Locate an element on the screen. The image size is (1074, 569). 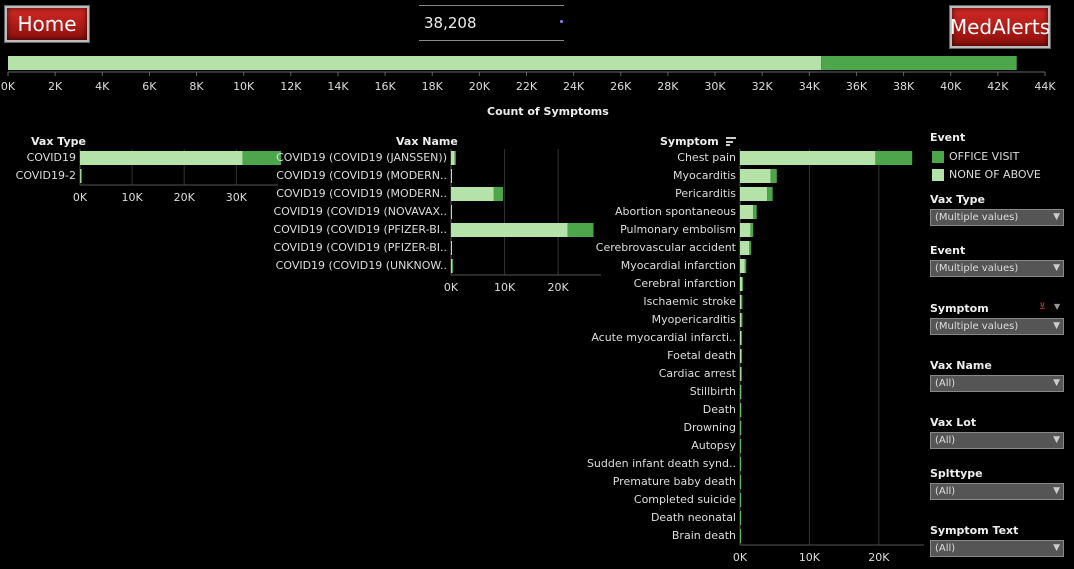
home-button: Home is located at coordinates (47, 24).